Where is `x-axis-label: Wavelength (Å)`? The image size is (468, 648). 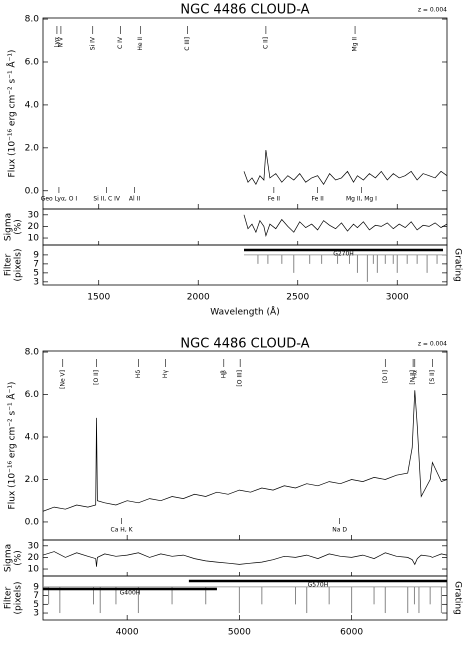
x-axis-label: Wavelength (Å) is located at coordinates (244, 312).